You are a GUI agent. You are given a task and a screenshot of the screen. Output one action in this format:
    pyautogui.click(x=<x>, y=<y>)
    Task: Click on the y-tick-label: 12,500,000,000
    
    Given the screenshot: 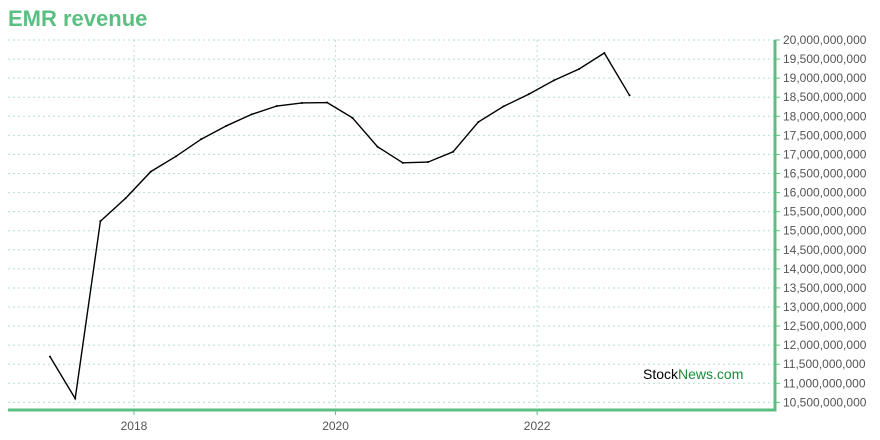 What is the action you would take?
    pyautogui.click(x=825, y=326)
    